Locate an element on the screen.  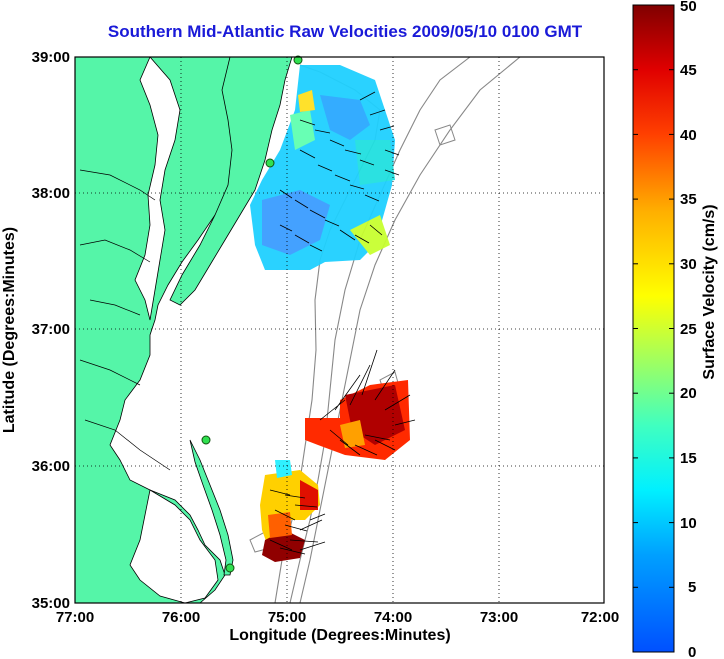
colorbar-label: Surface Velocity (cm/s) is located at coordinates (709, 291).